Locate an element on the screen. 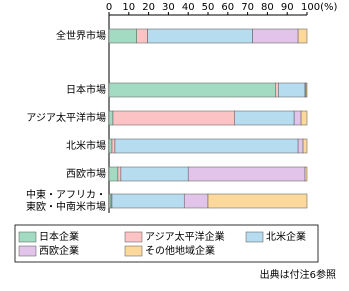  category-label: 北米市場 is located at coordinates (86, 145).